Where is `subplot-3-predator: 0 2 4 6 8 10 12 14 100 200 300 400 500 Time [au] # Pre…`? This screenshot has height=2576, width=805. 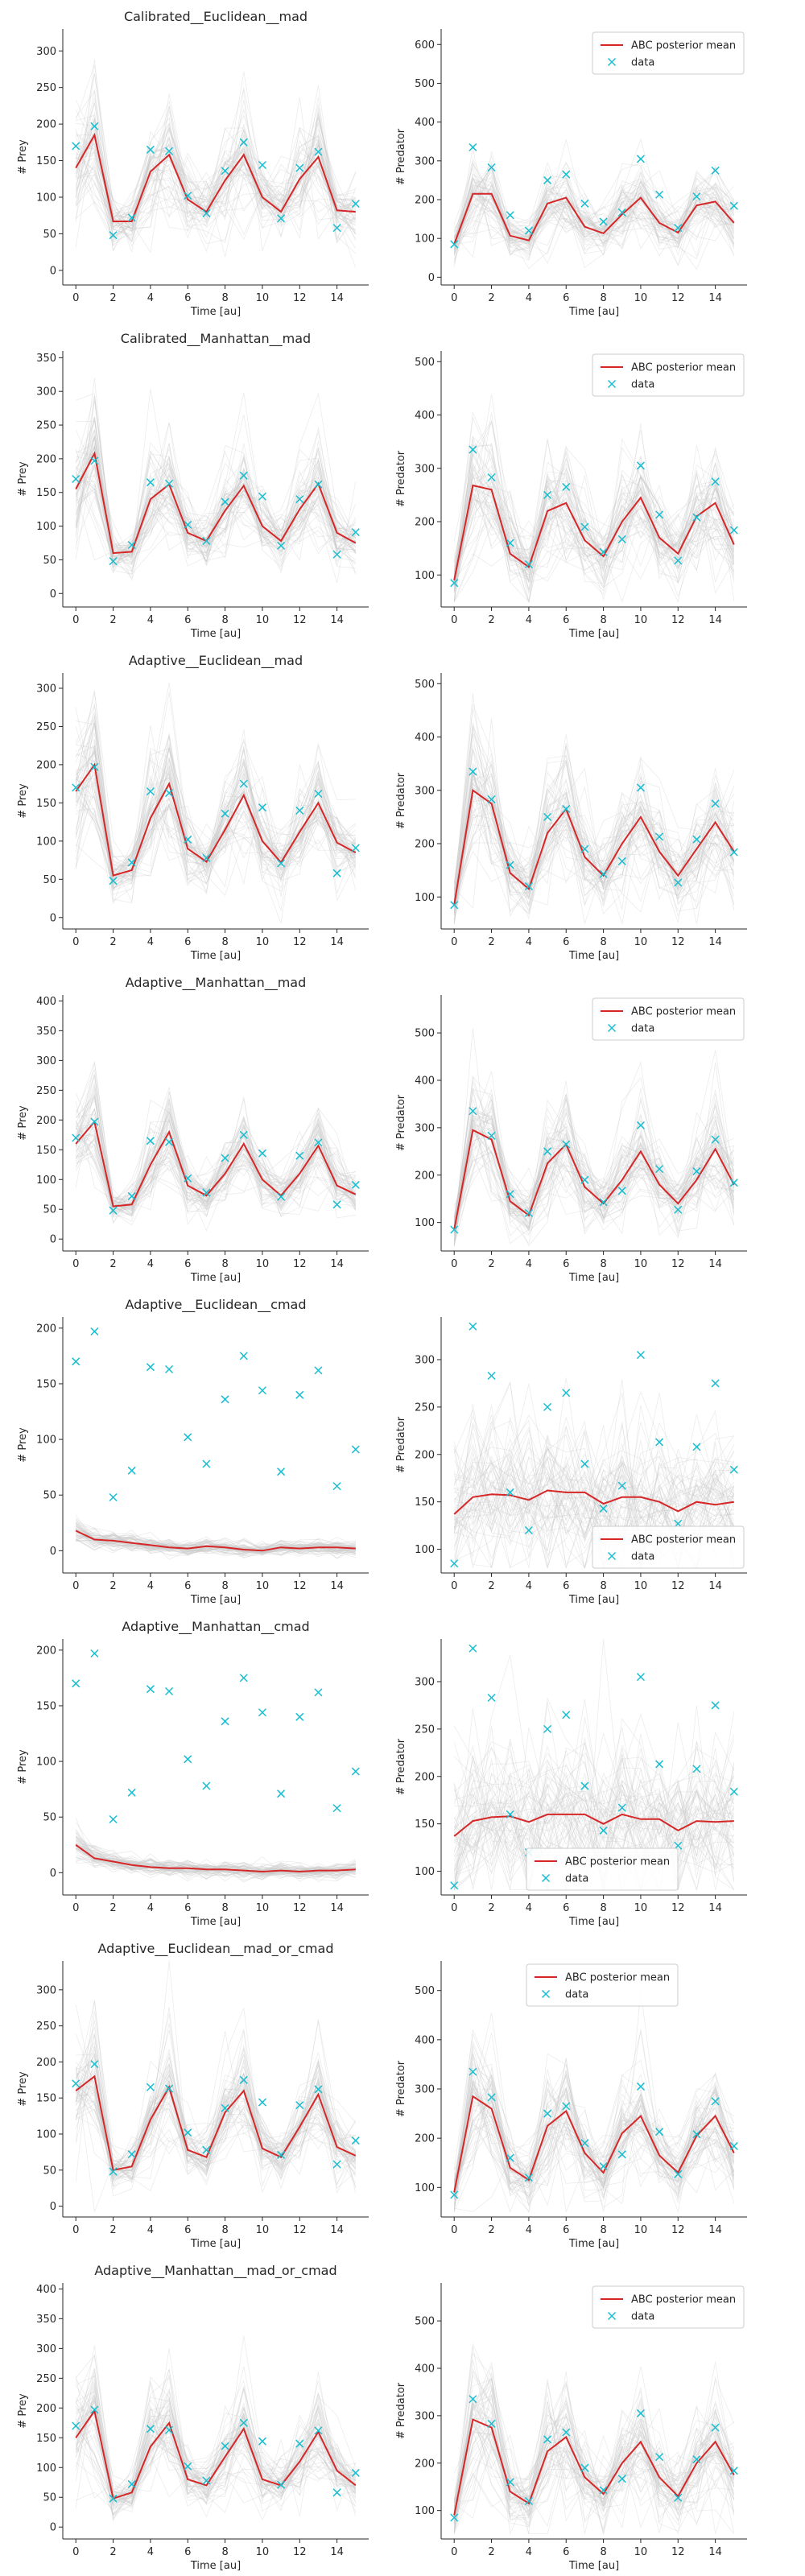 subplot-3-predator: 0 2 4 6 8 10 12 14 100 200 300 400 500 Time [au] # Pre… is located at coordinates (571, 817).